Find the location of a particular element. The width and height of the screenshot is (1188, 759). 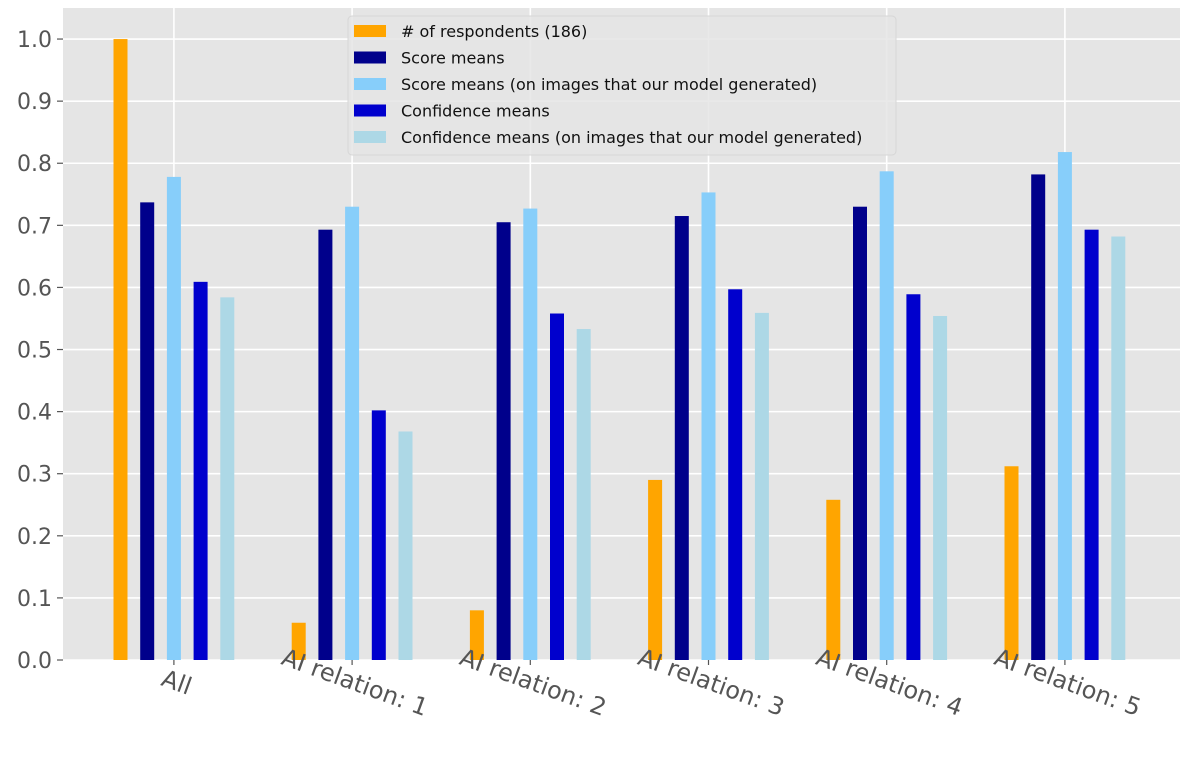

legend-box is located at coordinates (622, 85).